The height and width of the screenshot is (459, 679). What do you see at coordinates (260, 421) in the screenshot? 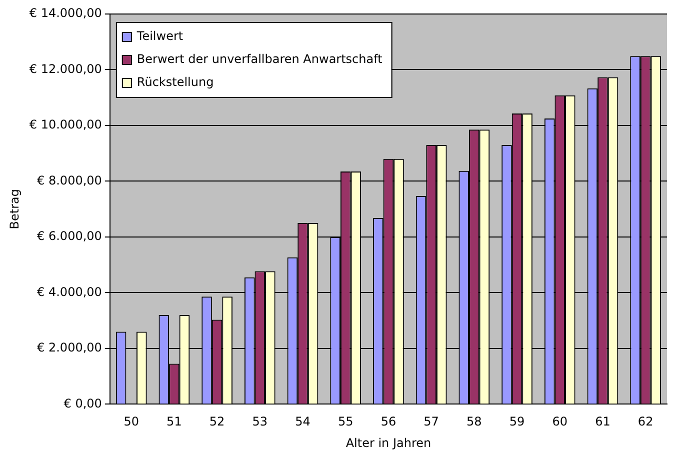
I see `x-tick-label: 53` at bounding box center [260, 421].